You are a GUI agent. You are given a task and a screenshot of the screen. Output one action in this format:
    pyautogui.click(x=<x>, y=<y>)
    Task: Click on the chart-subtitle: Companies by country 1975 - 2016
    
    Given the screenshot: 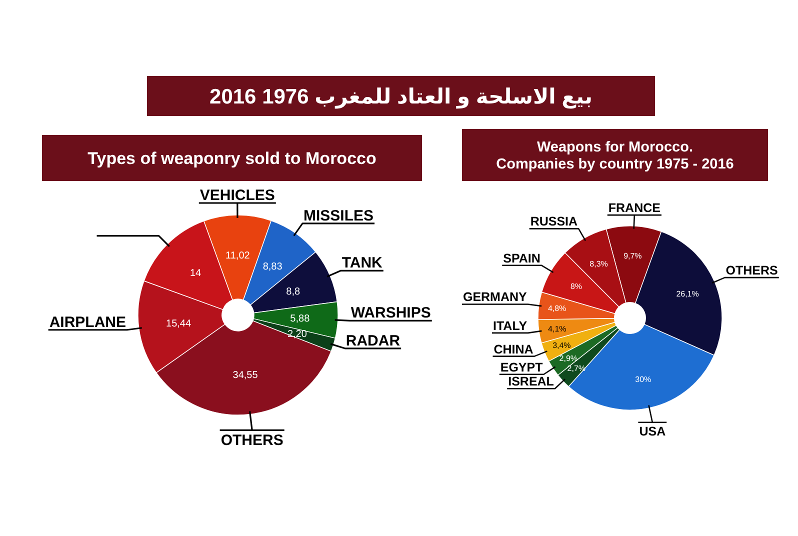 What is the action you would take?
    pyautogui.click(x=615, y=164)
    